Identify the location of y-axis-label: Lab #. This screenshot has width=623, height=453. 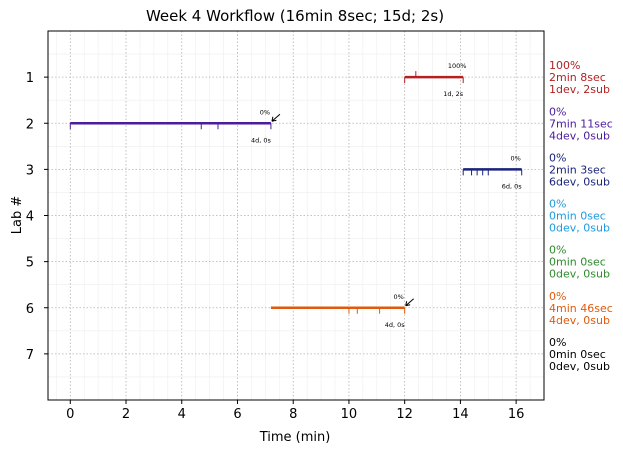
(17, 215).